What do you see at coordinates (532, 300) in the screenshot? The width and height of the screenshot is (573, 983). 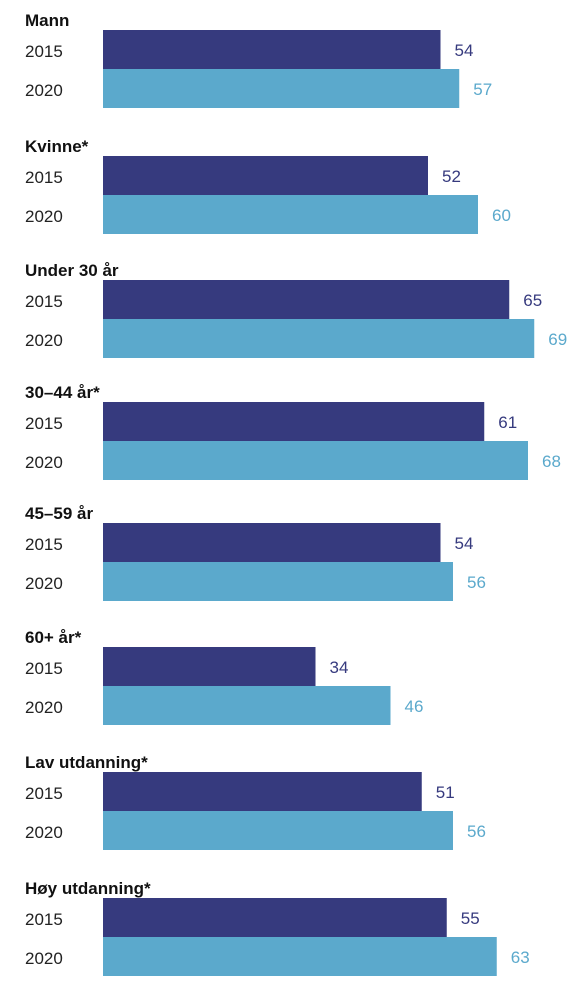 I see `value-label: 65` at bounding box center [532, 300].